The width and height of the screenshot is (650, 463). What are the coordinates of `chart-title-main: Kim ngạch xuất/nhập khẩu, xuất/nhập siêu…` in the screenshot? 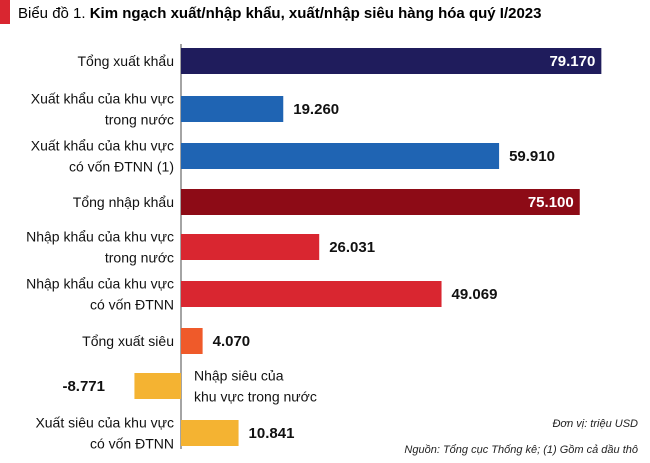 It's located at (316, 13).